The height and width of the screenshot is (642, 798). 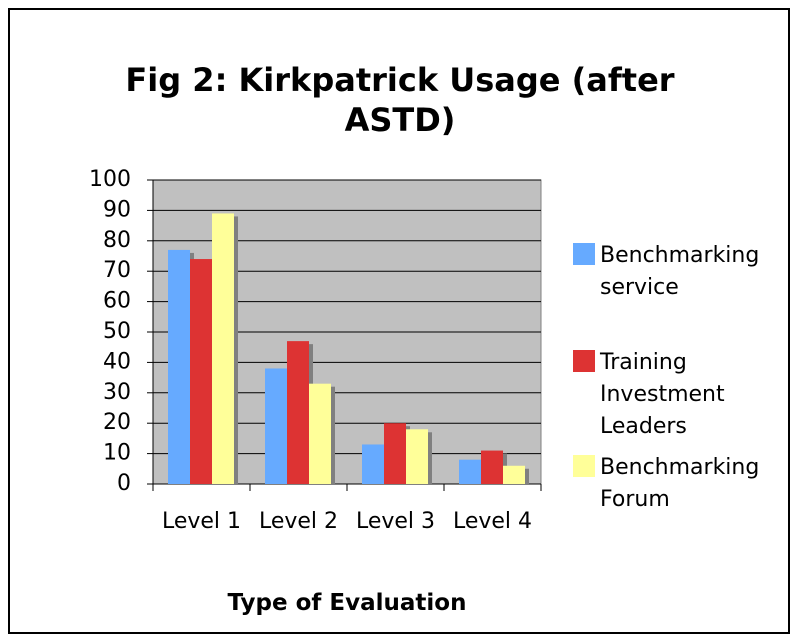 I want to click on x-tick-label: Level 2, so click(x=298, y=521).